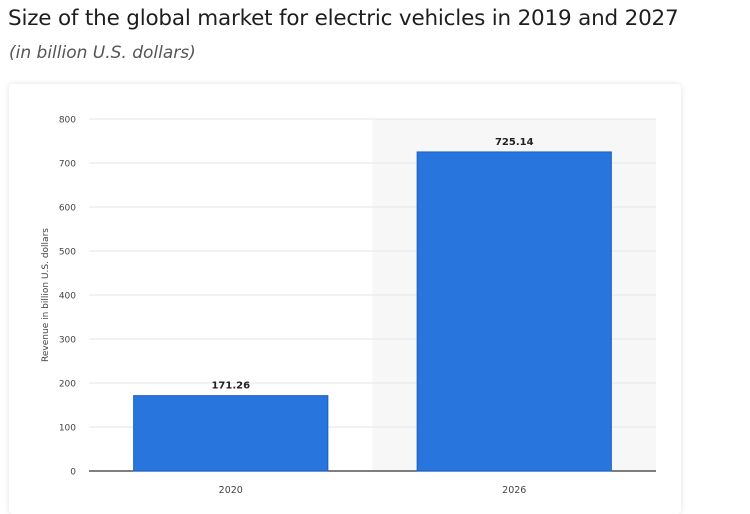 The height and width of the screenshot is (514, 750). What do you see at coordinates (231, 433) in the screenshot?
I see `bar-2020` at bounding box center [231, 433].